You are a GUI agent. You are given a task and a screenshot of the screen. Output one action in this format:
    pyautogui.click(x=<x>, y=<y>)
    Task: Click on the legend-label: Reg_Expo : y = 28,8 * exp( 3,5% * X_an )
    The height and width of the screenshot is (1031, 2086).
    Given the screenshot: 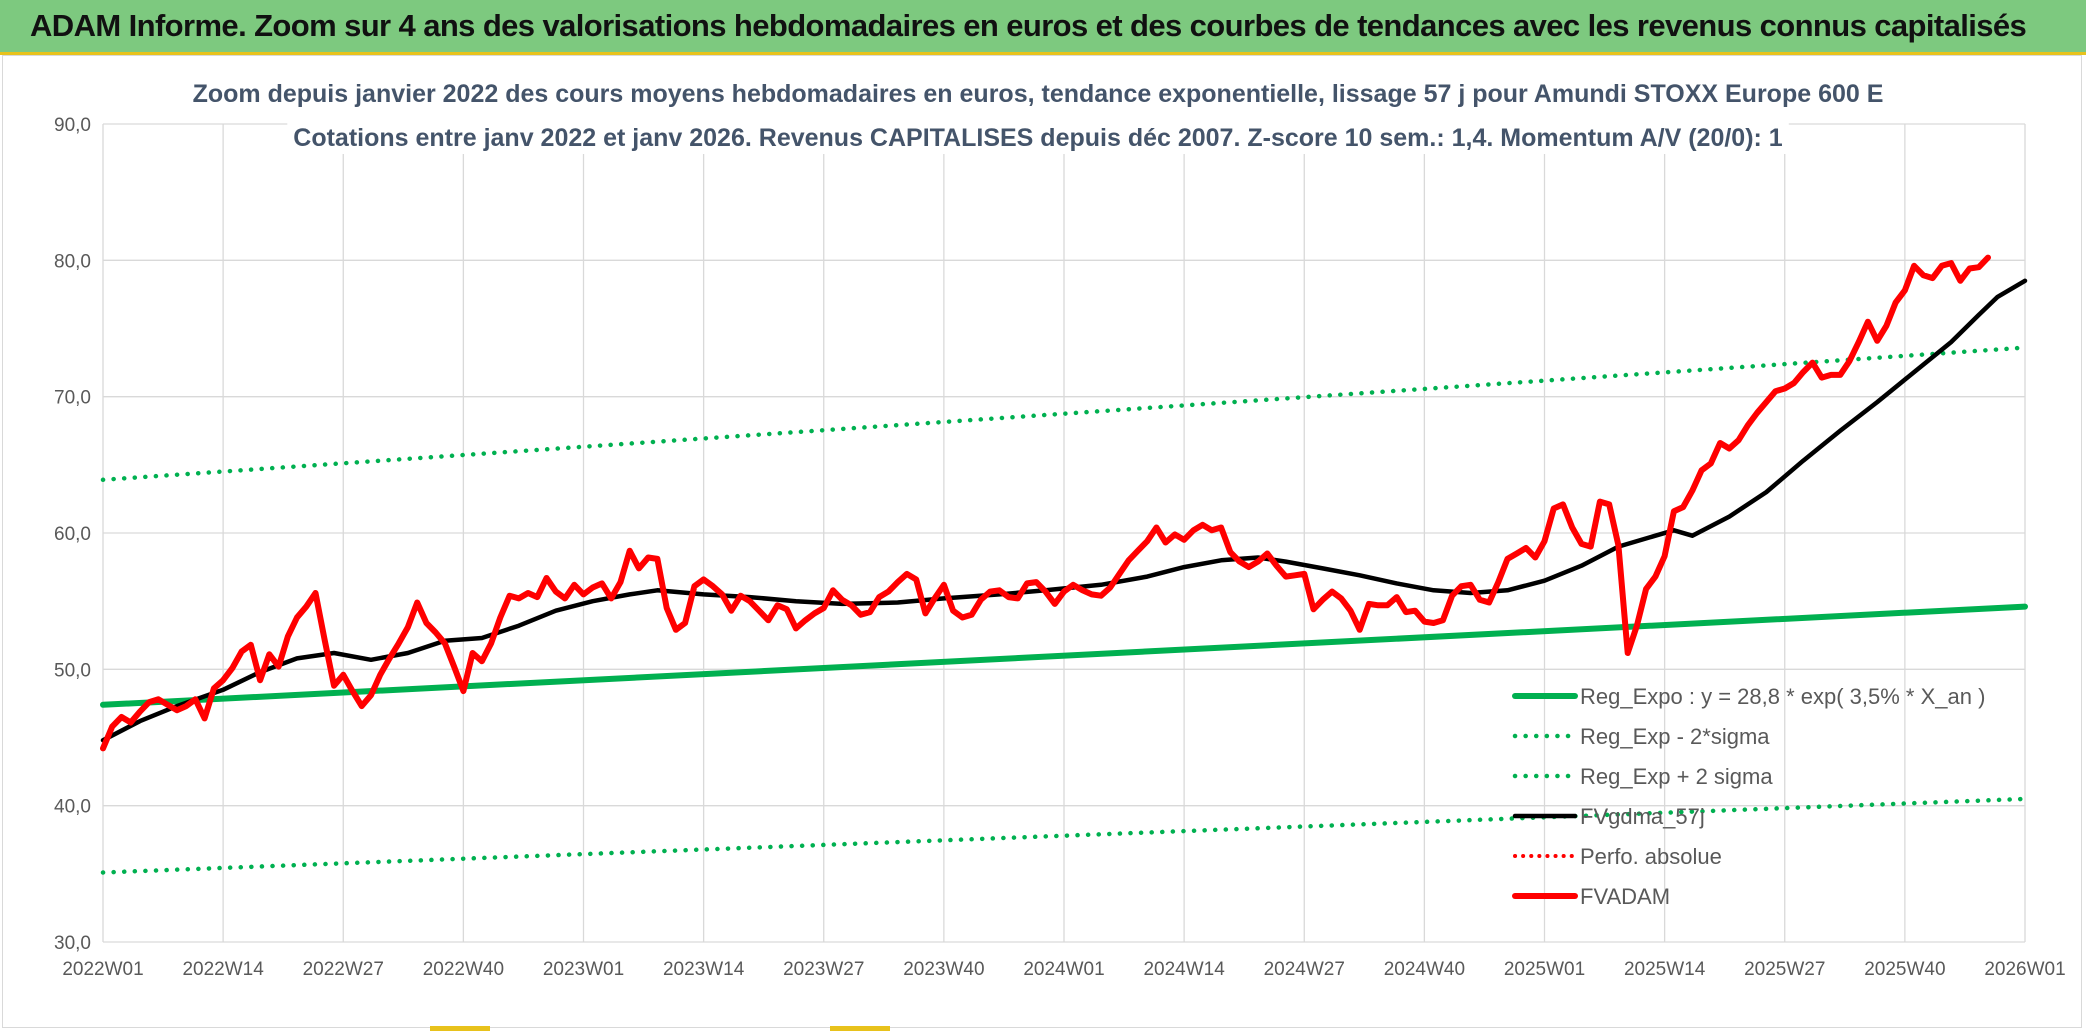 What is the action you would take?
    pyautogui.click(x=1782, y=696)
    